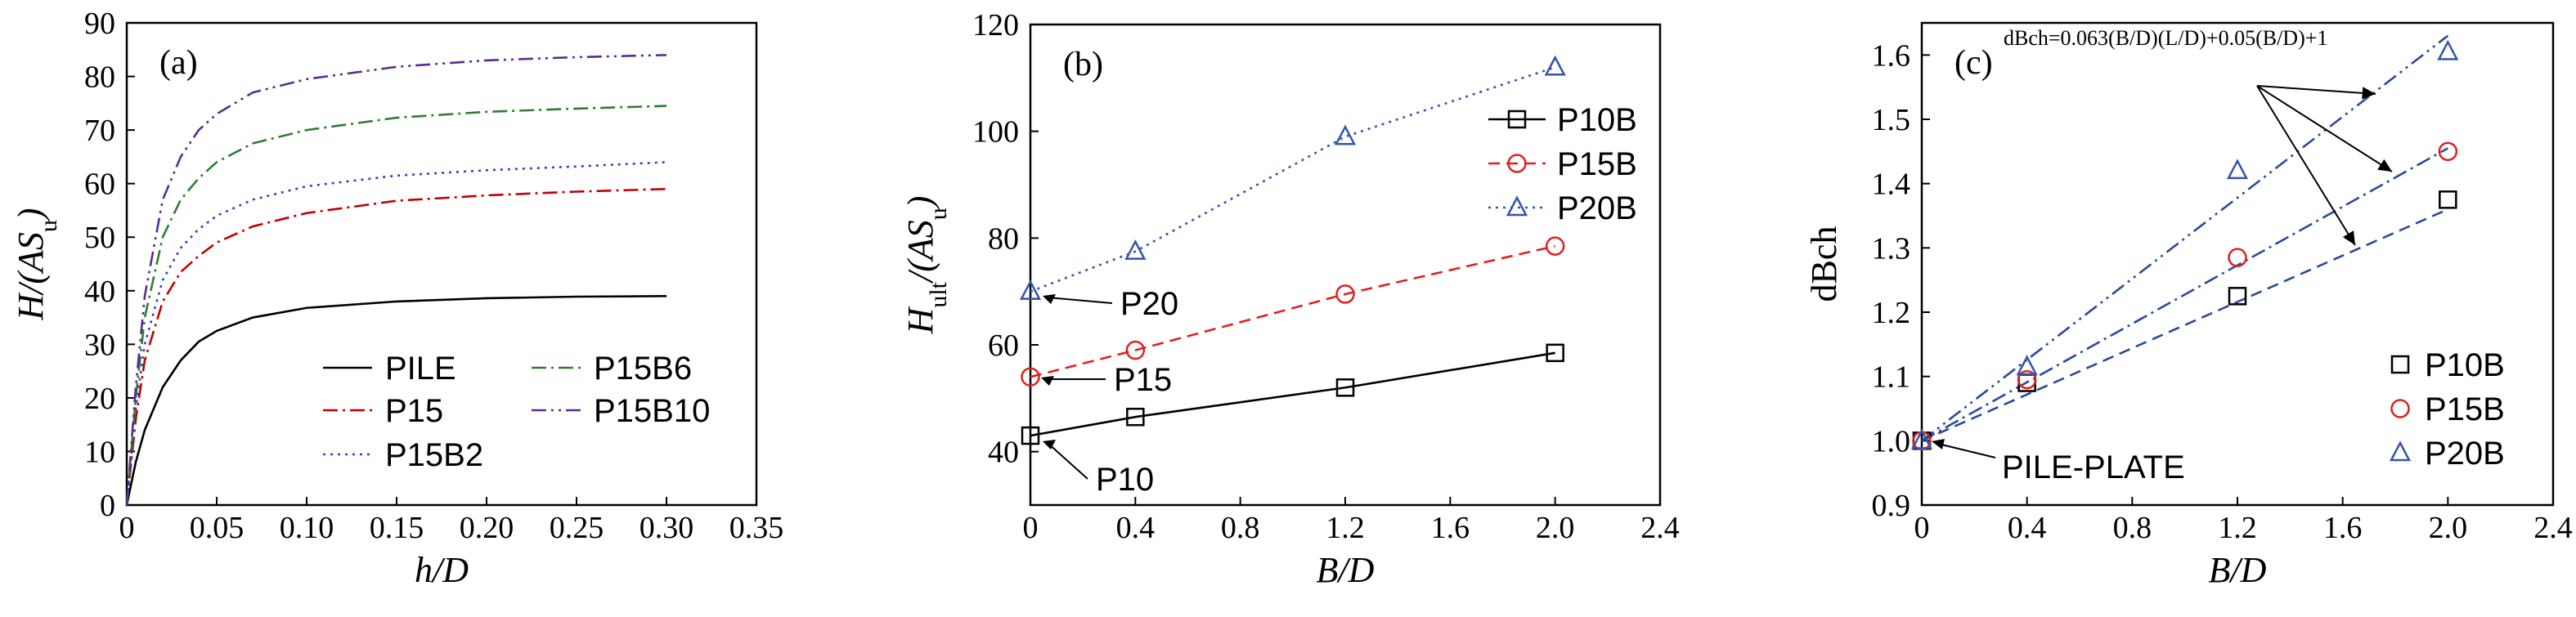 This screenshot has height=617, width=2576. I want to click on y-tick-label: 0.9, so click(1892, 506).